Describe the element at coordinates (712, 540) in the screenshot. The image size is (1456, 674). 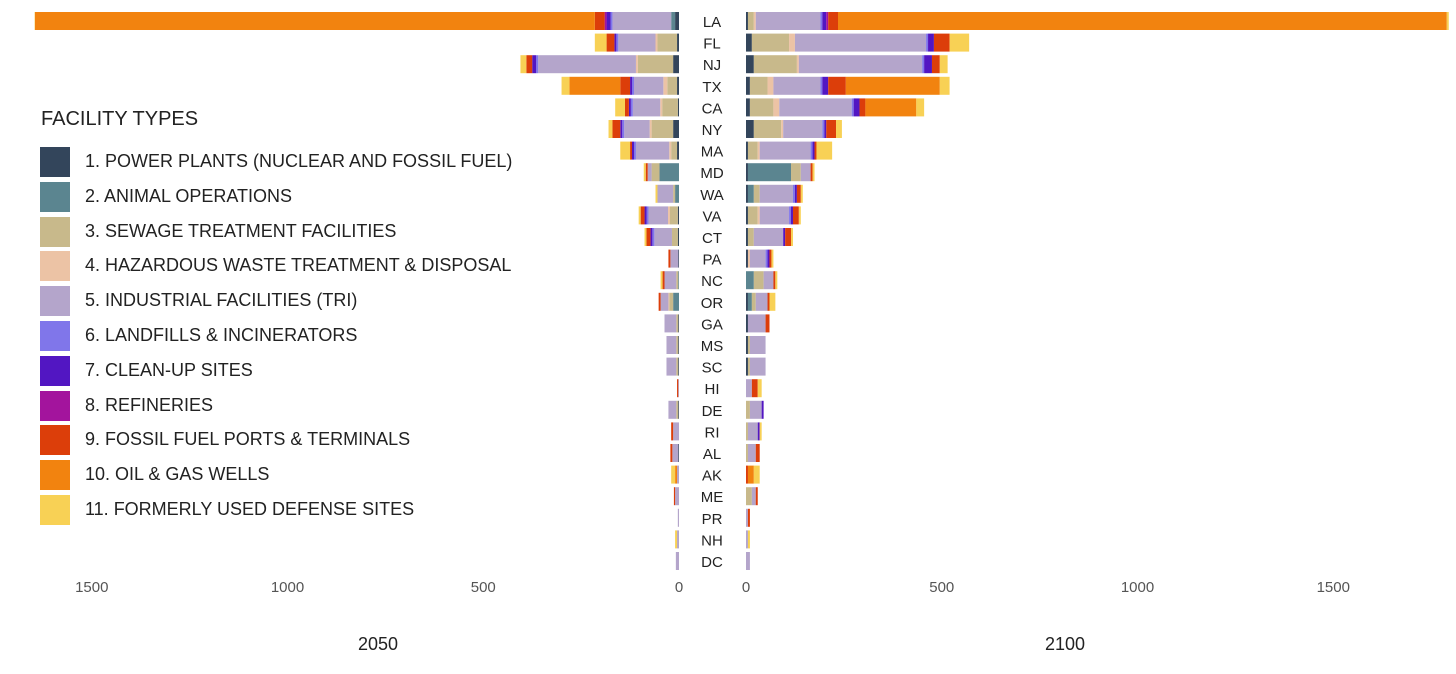
I see `state-label-nh: NH` at that location.